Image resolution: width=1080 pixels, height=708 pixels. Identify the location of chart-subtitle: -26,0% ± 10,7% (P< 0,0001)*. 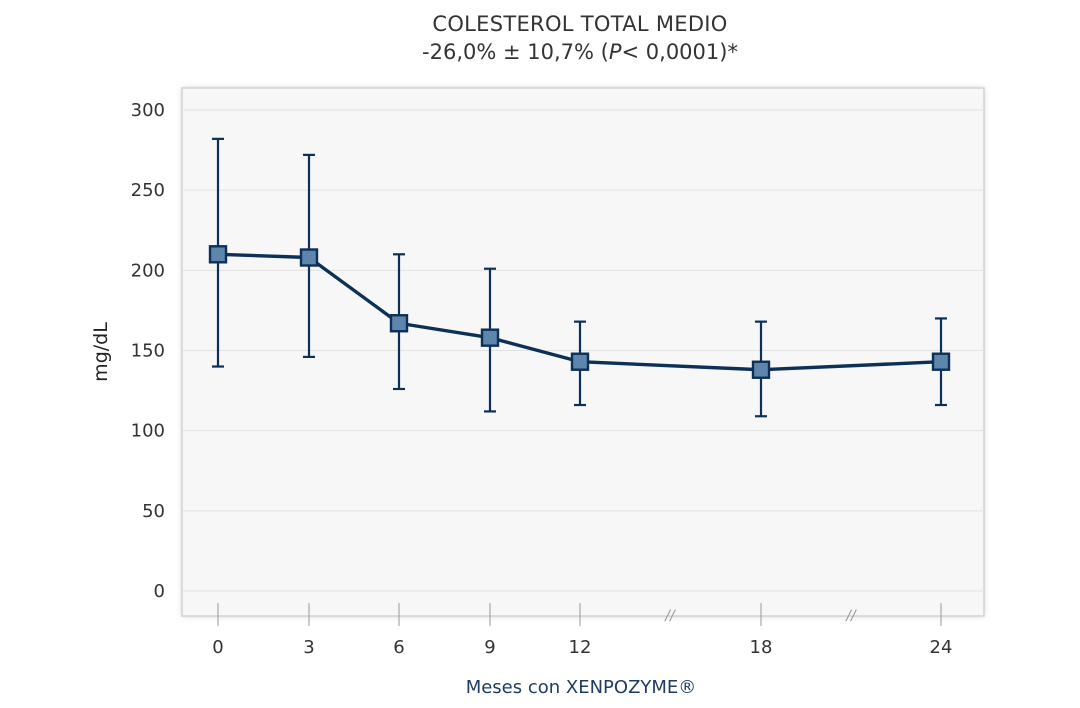
(580, 52).